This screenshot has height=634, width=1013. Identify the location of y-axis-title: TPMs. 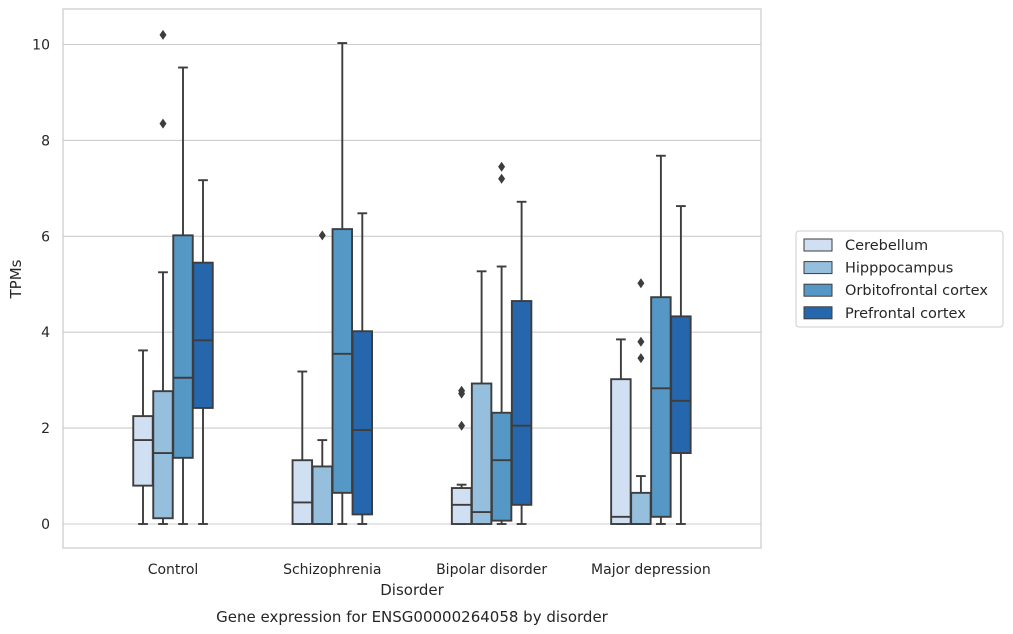
(16, 279).